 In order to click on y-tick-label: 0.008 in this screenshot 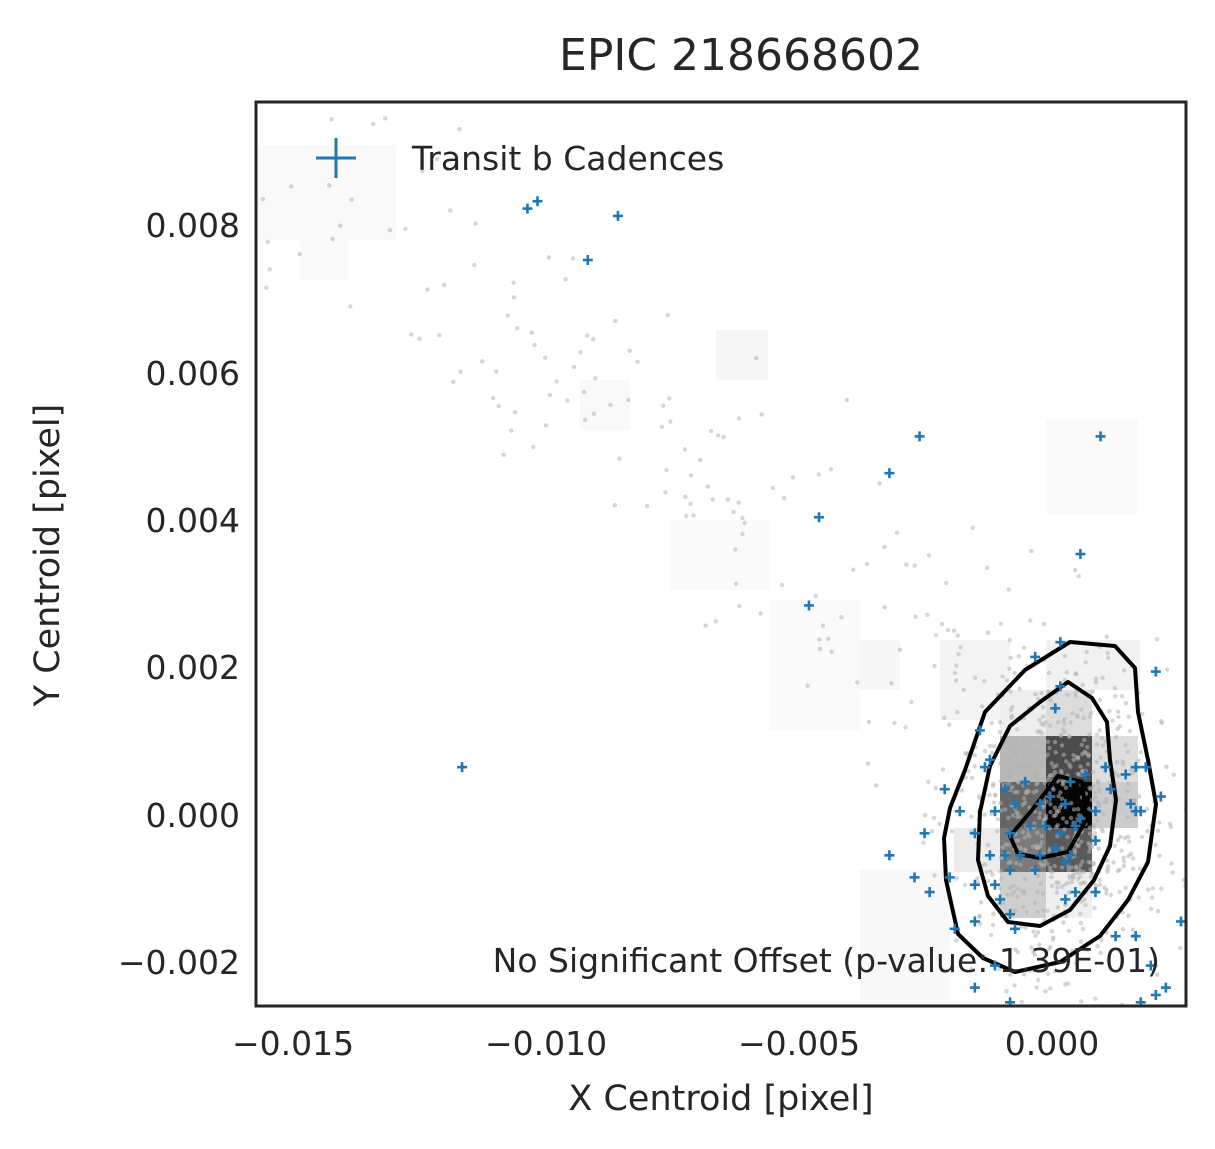, I will do `click(193, 225)`.